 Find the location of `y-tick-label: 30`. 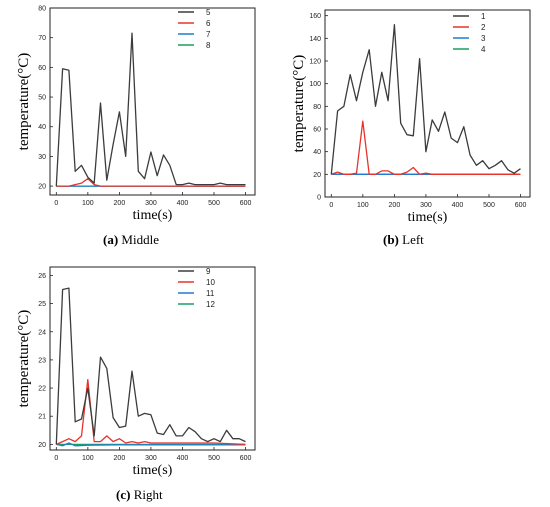

y-tick-label: 30 is located at coordinates (42, 157).